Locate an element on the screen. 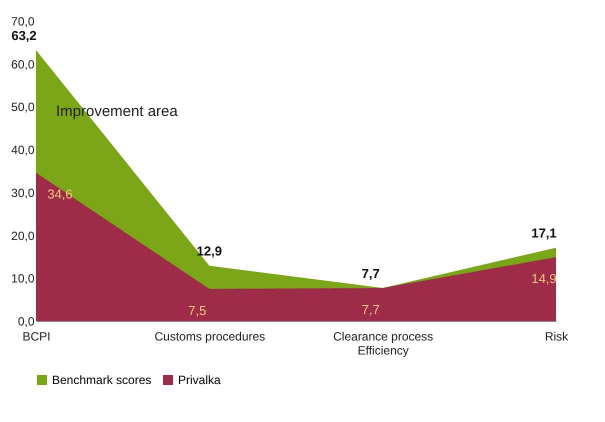 This screenshot has height=422, width=605. y-tick-label: 70,0 is located at coordinates (23, 21).